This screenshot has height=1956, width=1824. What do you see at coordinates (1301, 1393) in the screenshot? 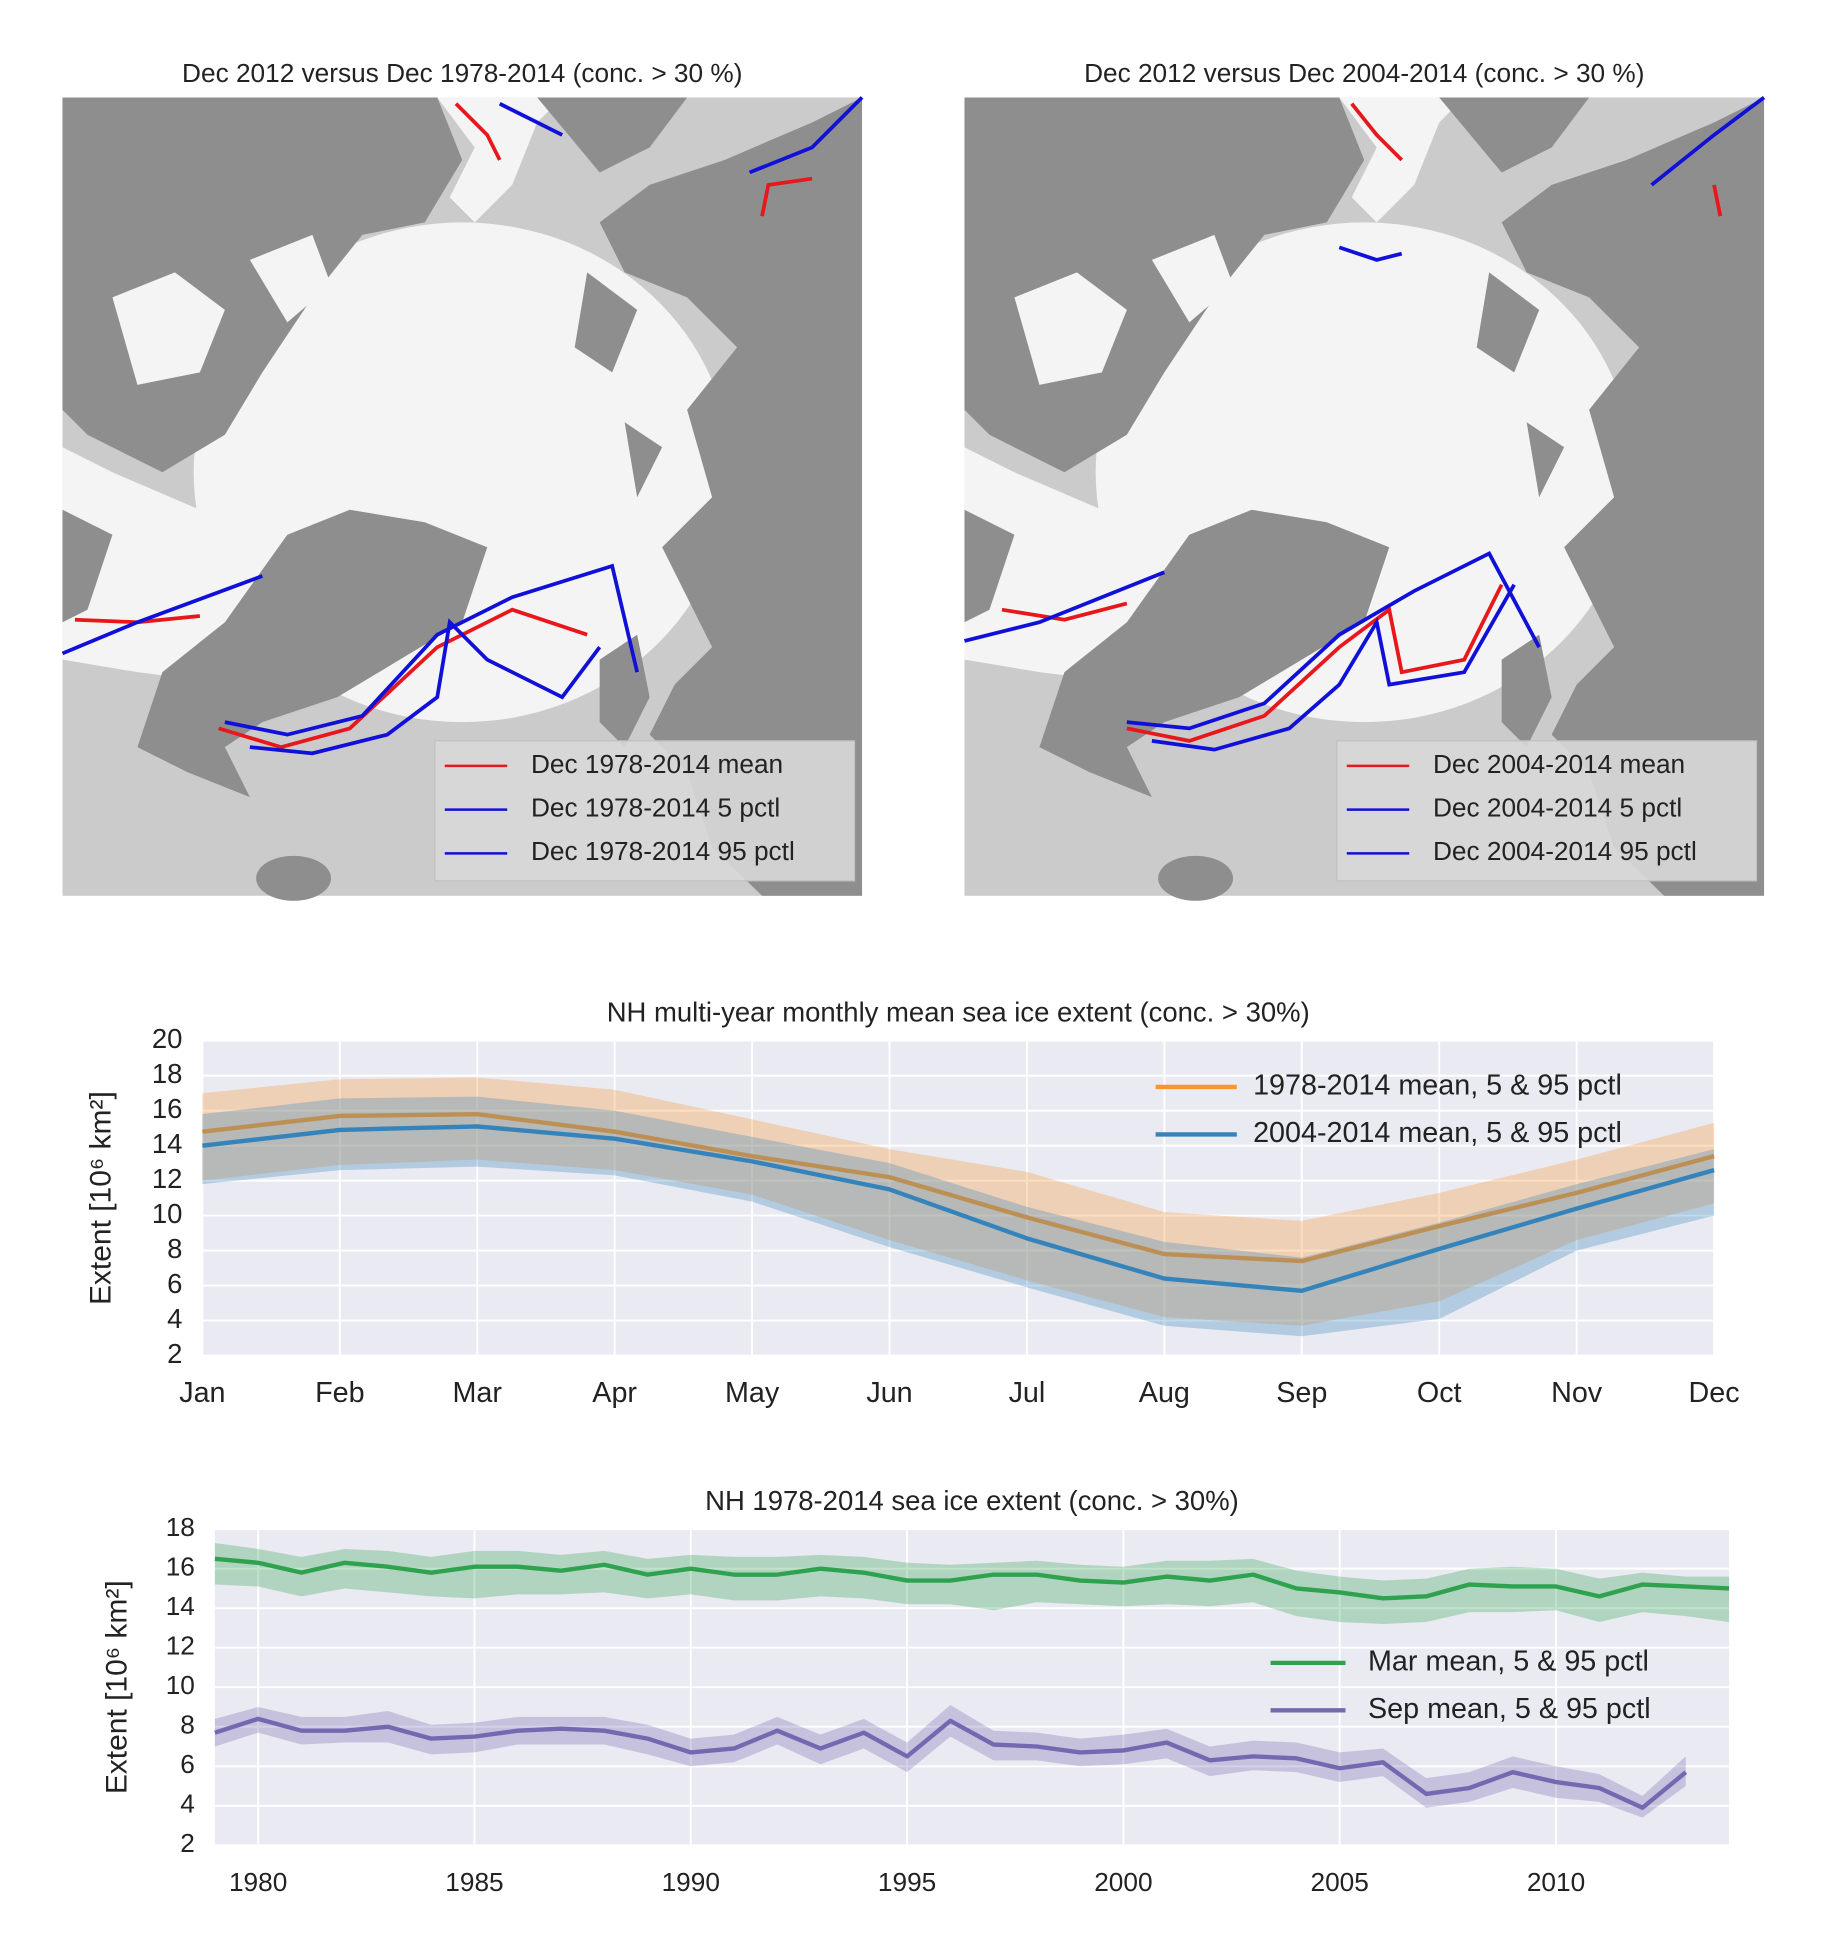
I see `x-tick-label: Sep` at bounding box center [1301, 1393].